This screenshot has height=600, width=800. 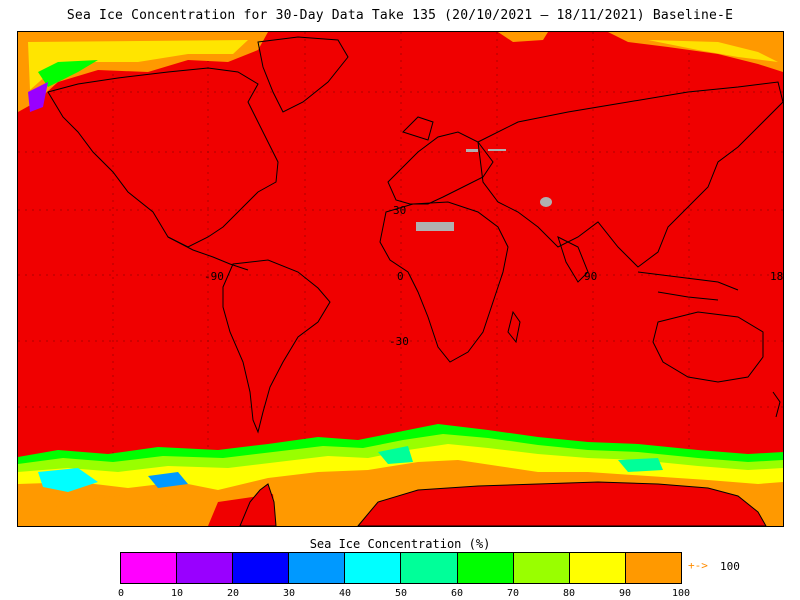 I want to click on colorbar, so click(x=401, y=568).